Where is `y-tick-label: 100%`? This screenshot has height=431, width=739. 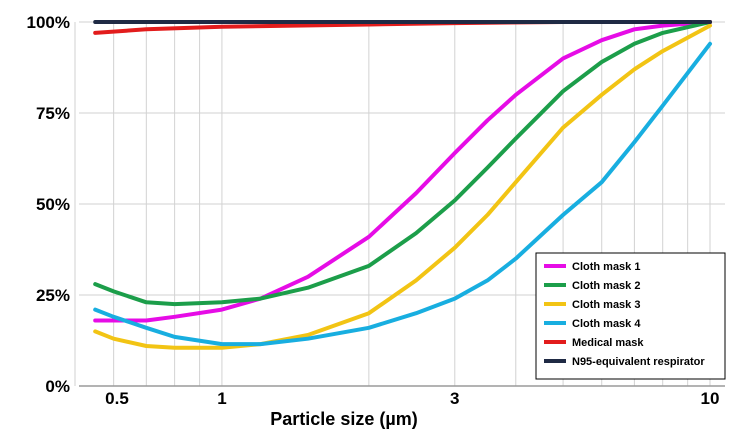
y-tick-label: 100% is located at coordinates (48, 22).